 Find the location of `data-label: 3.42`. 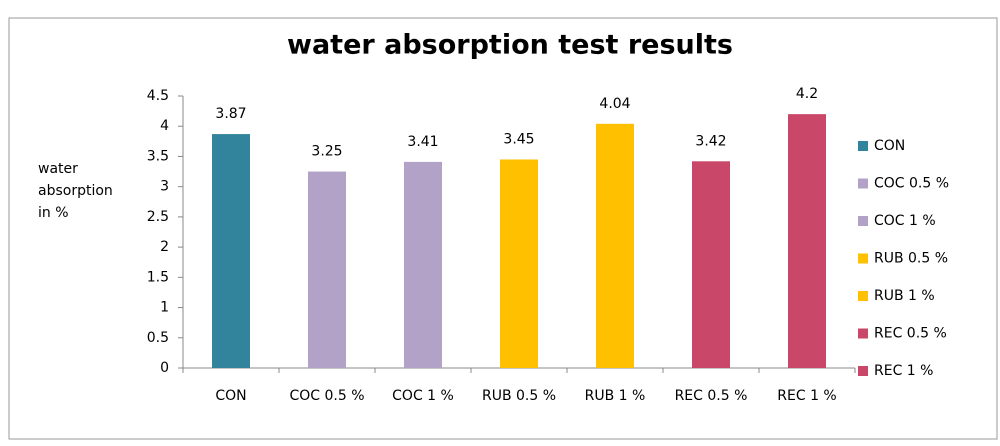

data-label: 3.42 is located at coordinates (710, 141).